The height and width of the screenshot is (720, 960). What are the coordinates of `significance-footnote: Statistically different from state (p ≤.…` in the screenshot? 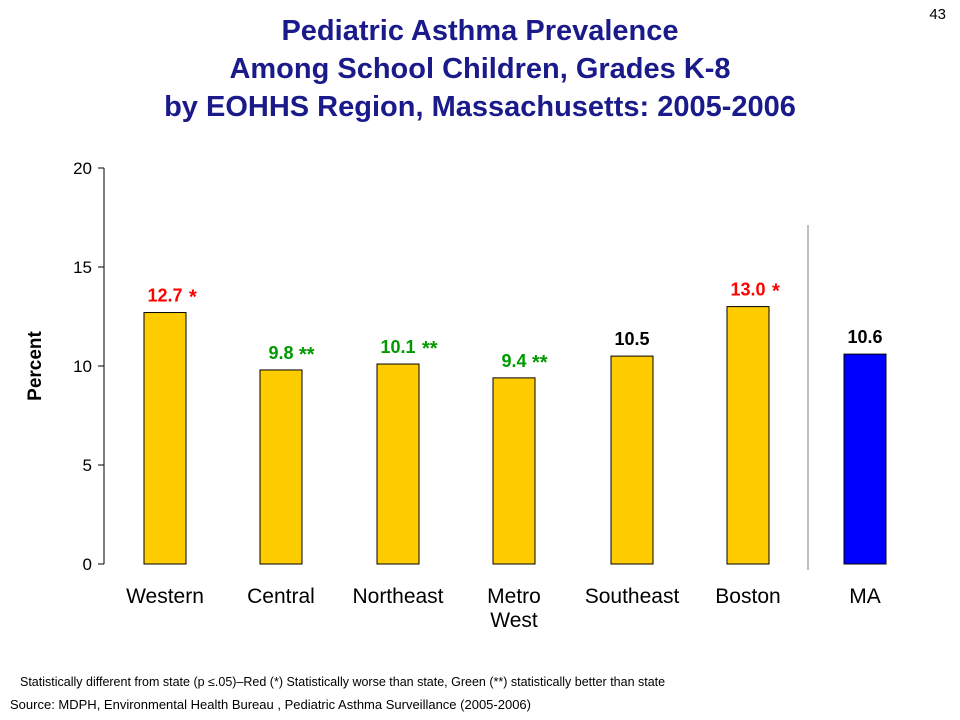 It's located at (343, 682).